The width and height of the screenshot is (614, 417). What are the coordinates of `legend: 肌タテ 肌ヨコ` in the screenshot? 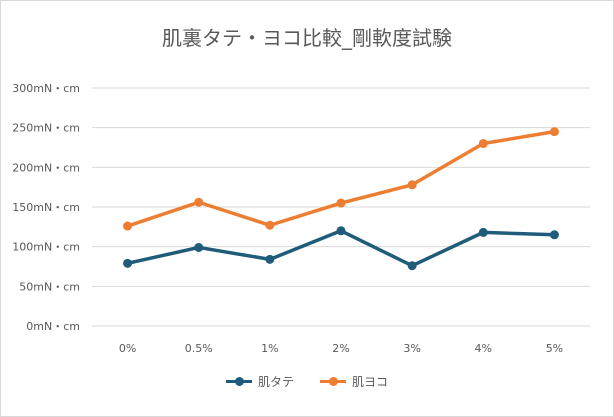 It's located at (307, 381).